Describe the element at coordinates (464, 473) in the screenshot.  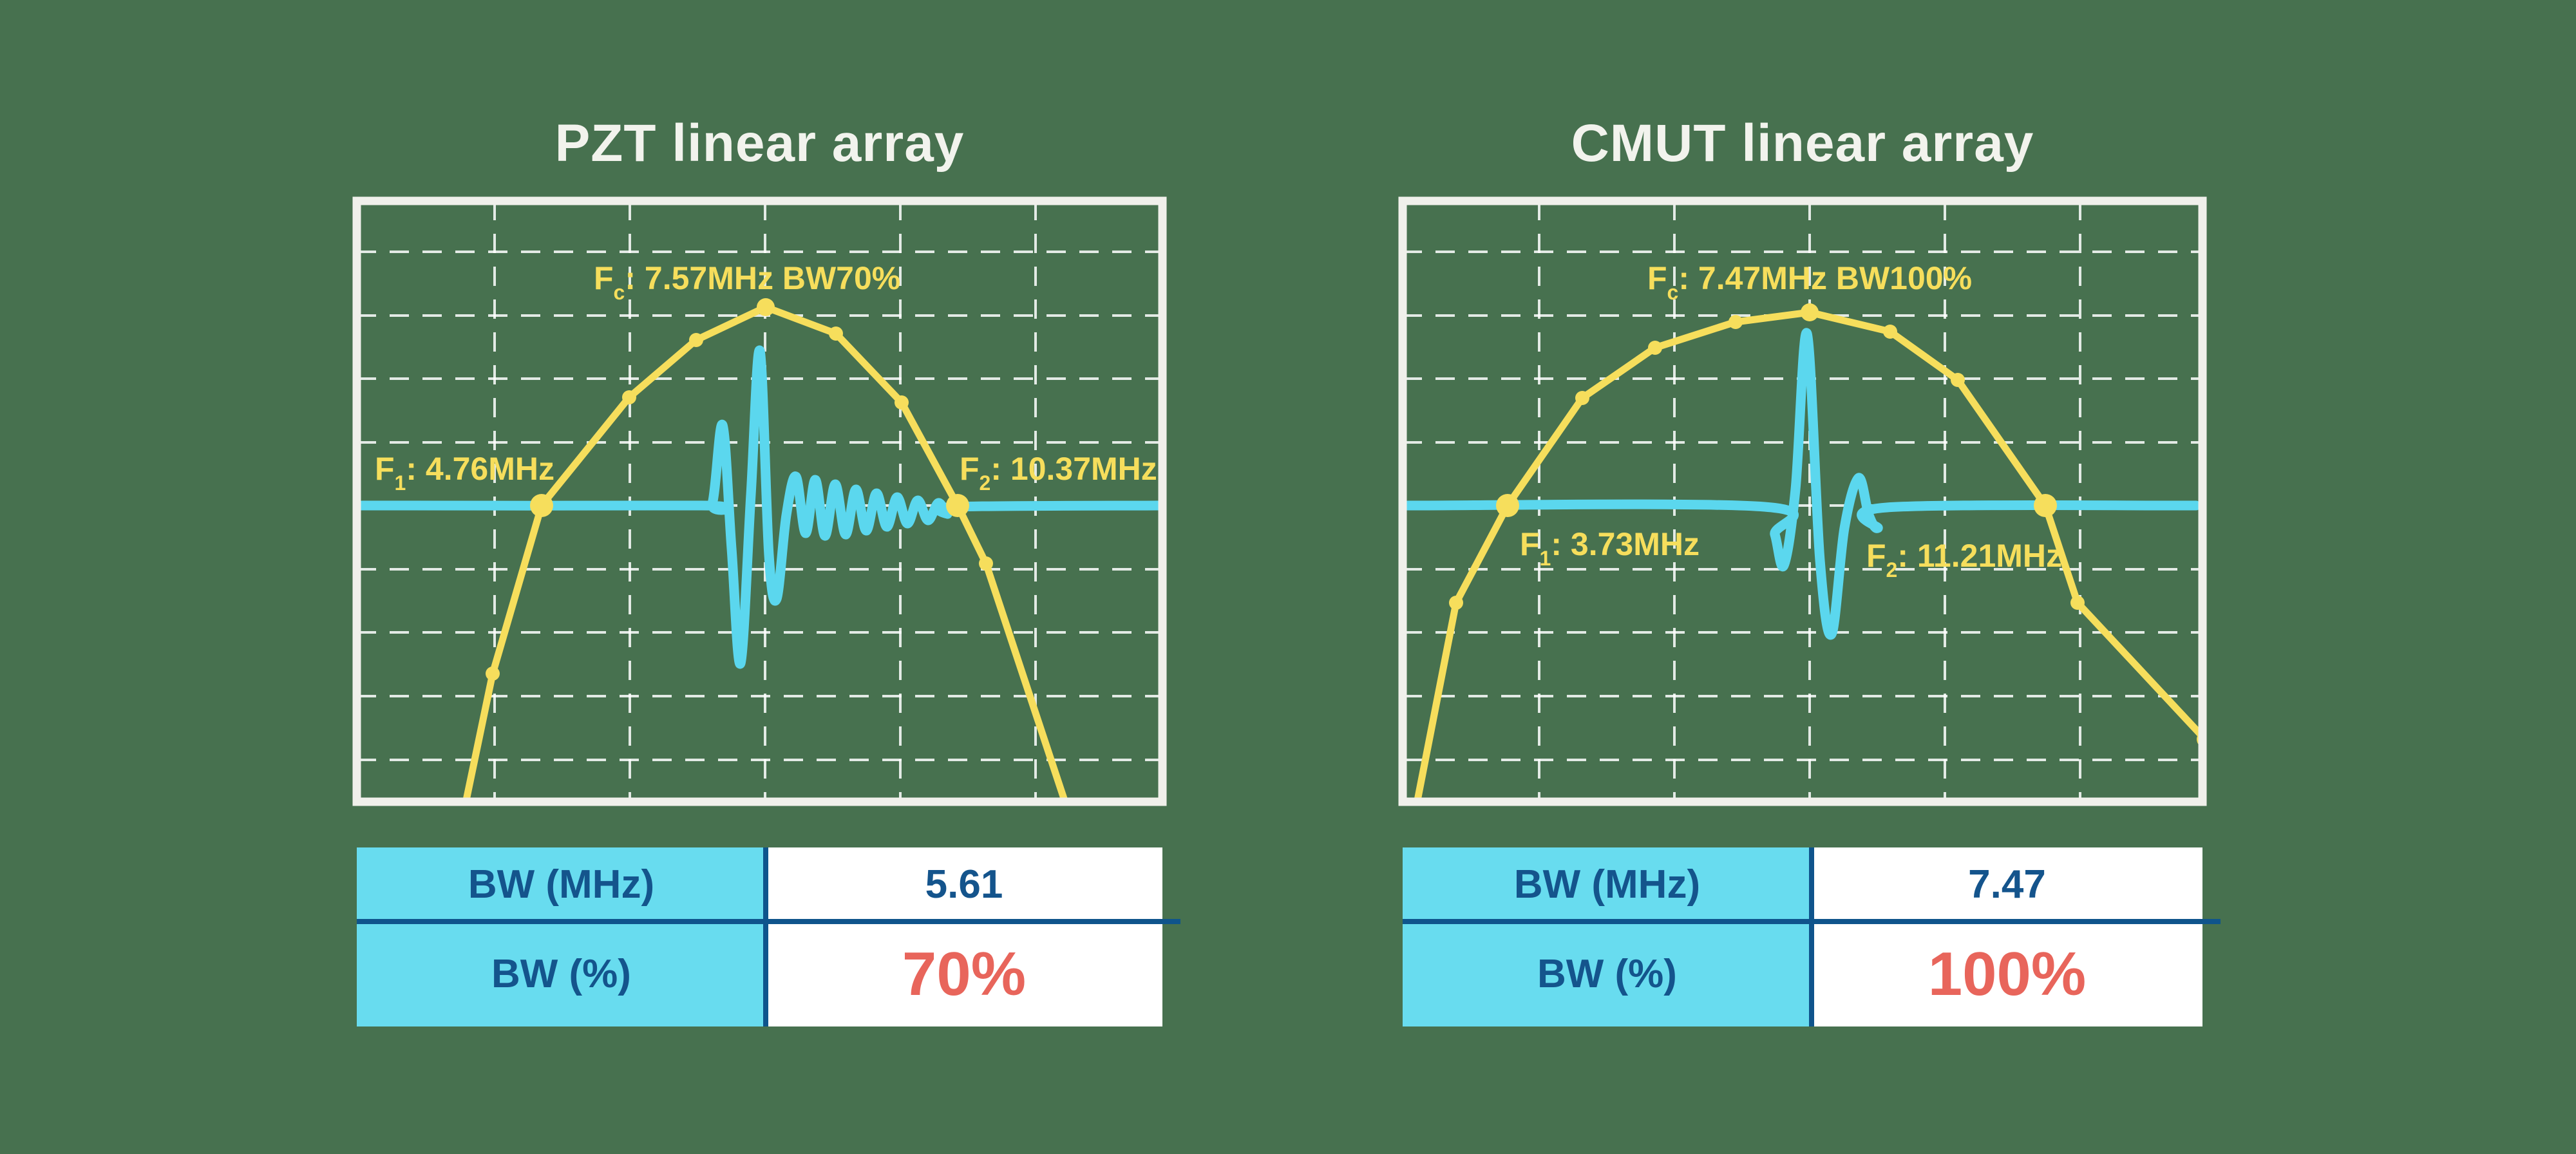
I see `annotation-pzt-low-frequency: F1: 4.76MHz` at that location.